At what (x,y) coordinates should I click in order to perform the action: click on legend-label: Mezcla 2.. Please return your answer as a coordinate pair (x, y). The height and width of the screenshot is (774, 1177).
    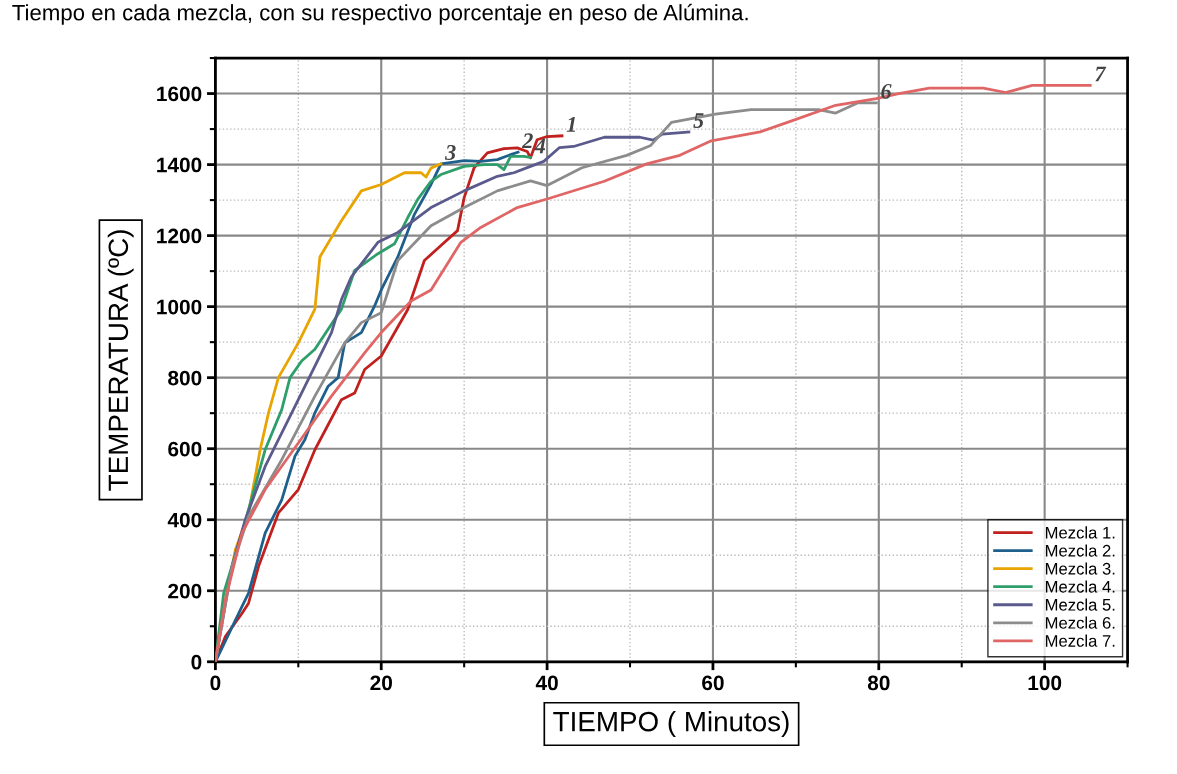
    Looking at the image, I should click on (1080, 550).